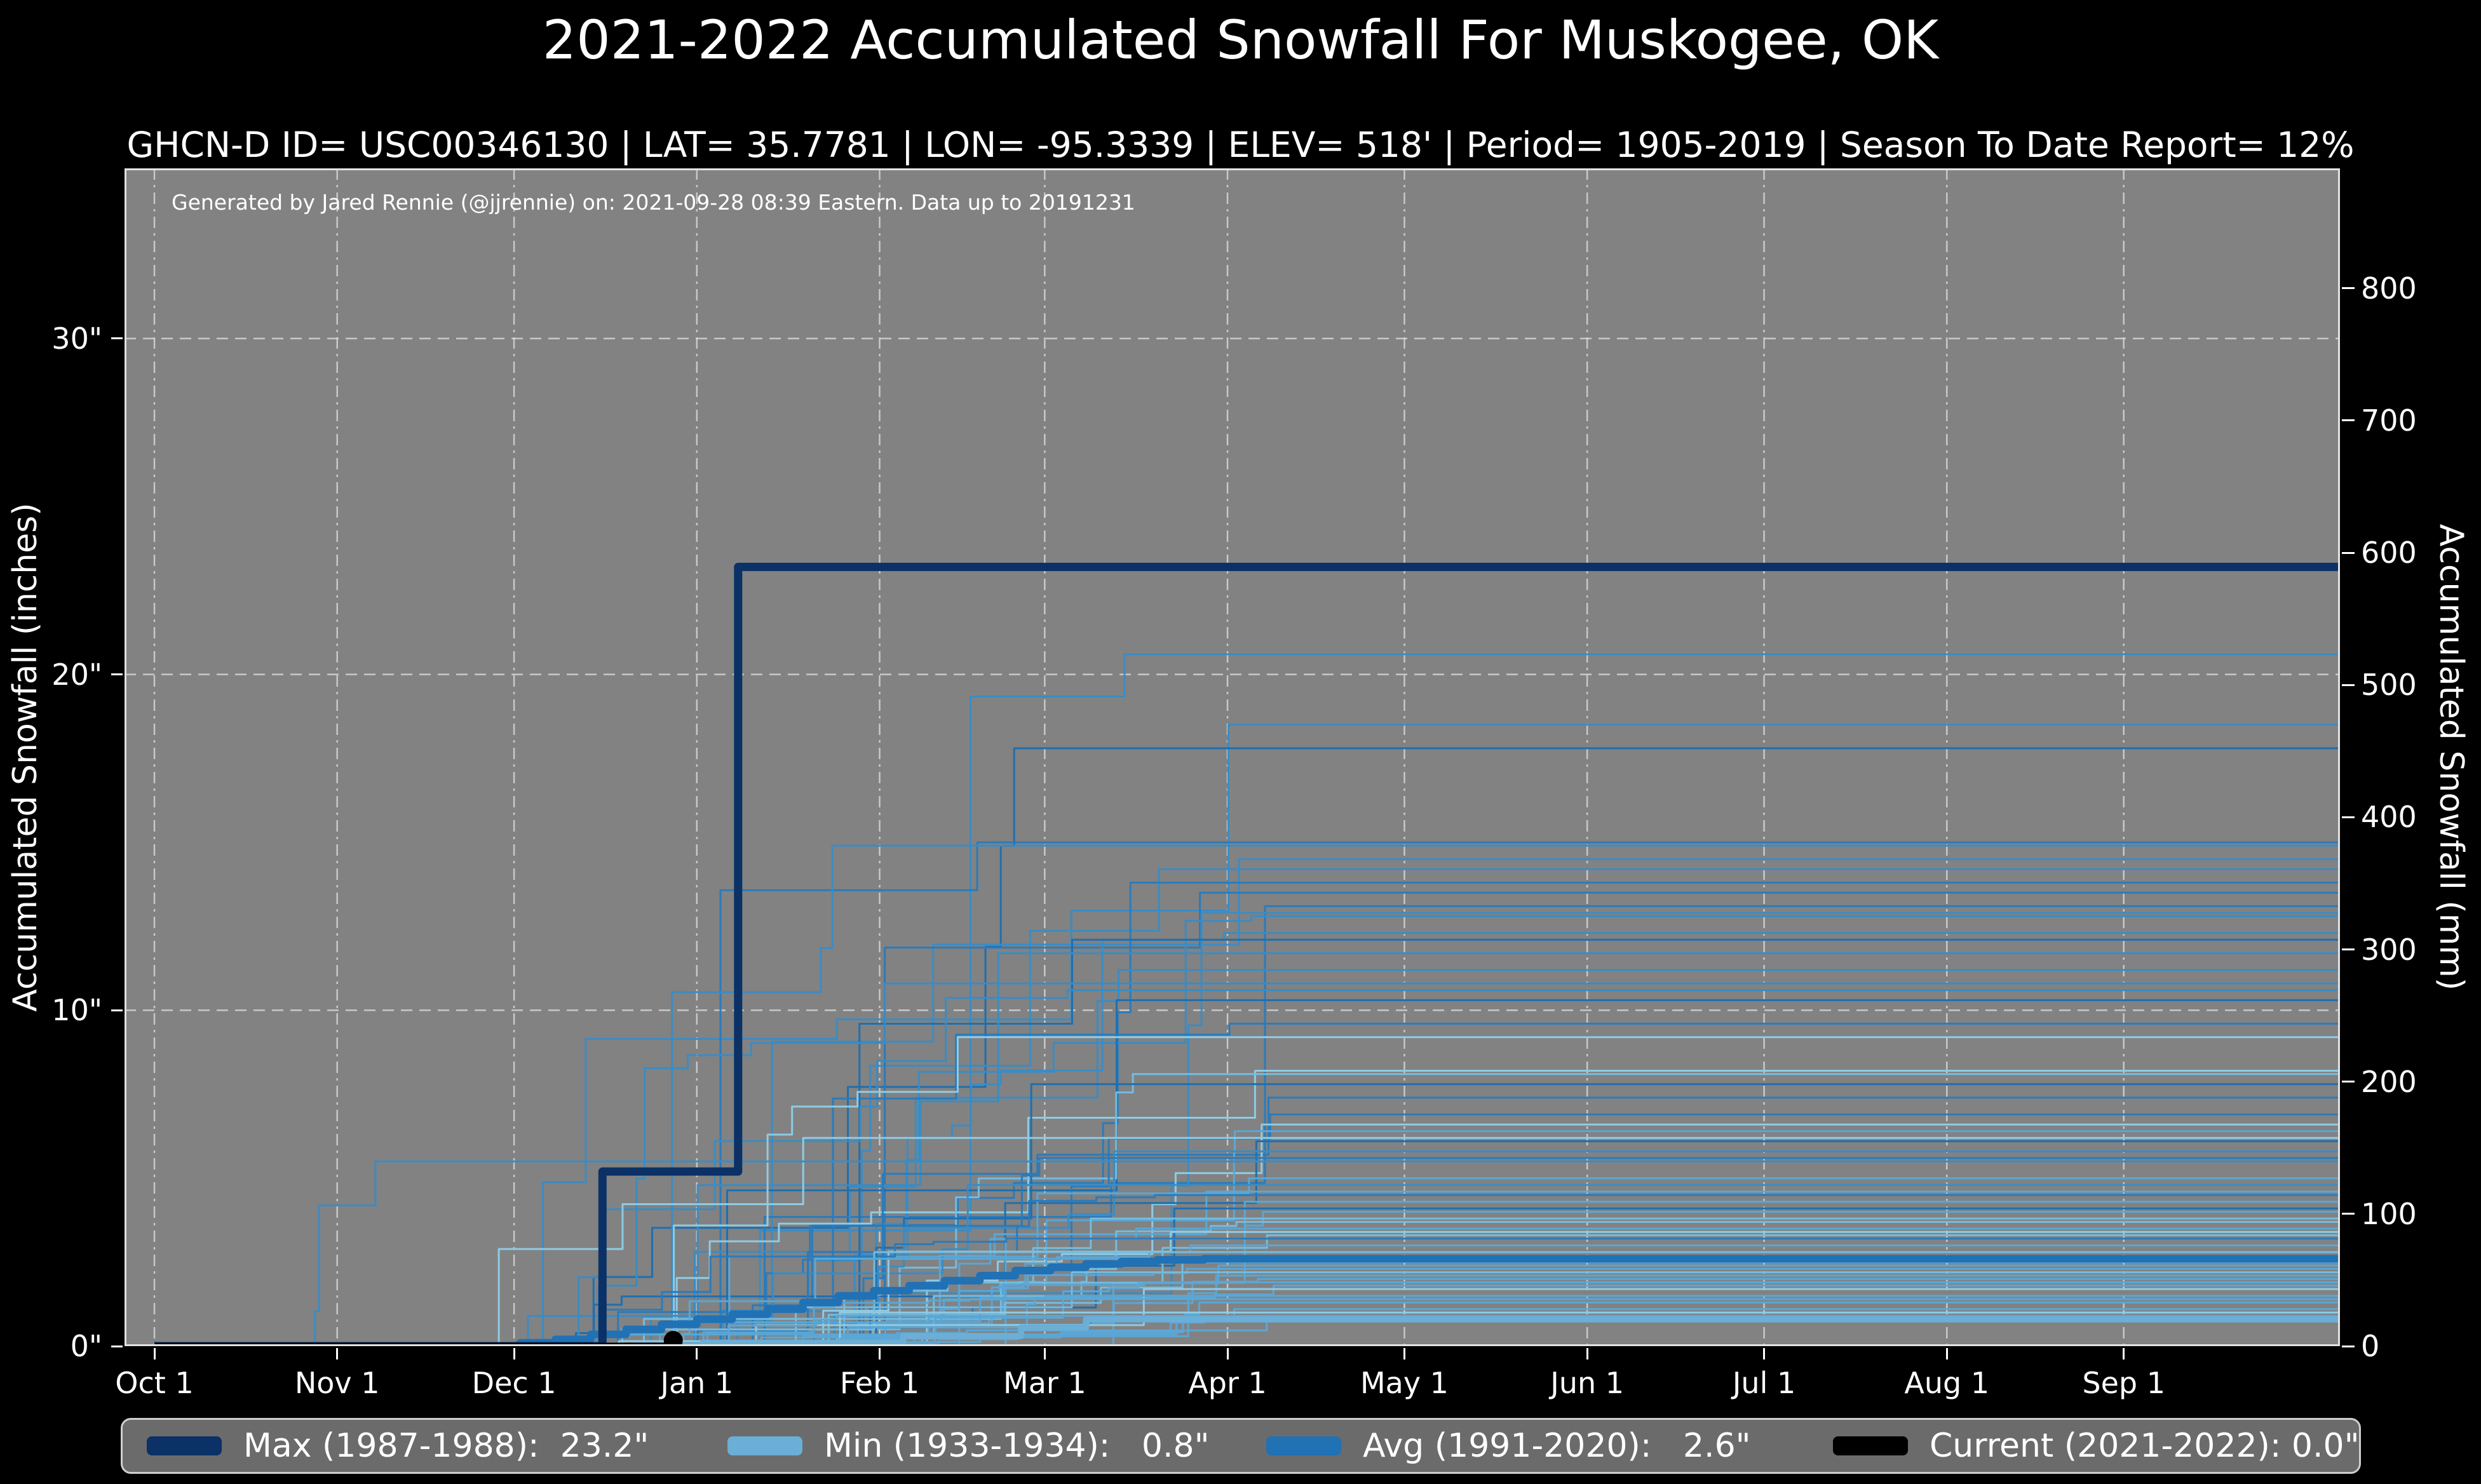  I want to click on legend-item-current: Current (2021-2022): 0.0", so click(2096, 1446).